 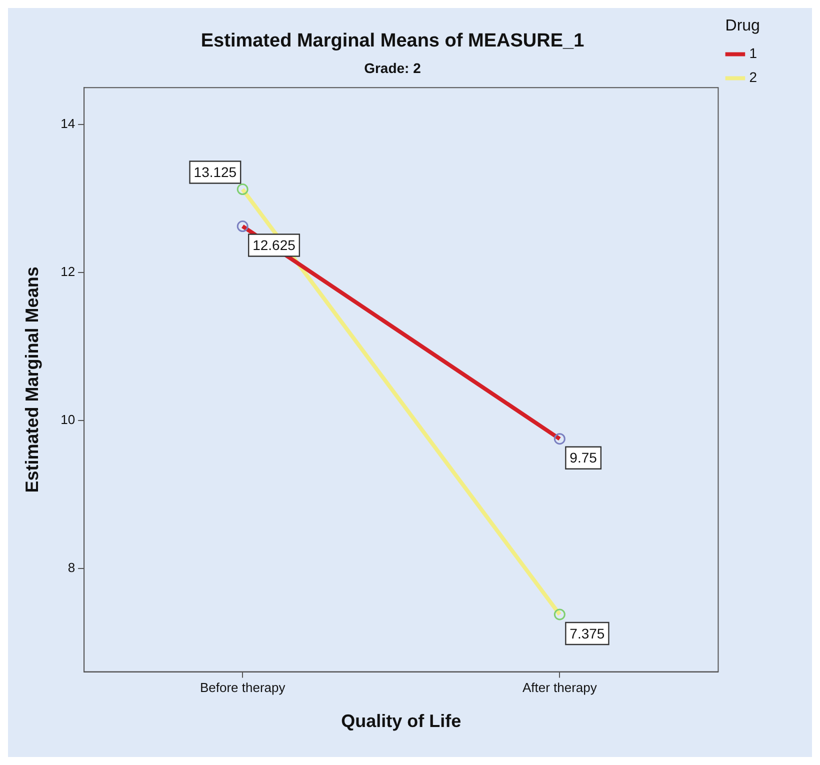 What do you see at coordinates (587, 633) in the screenshot?
I see `data-label: 7.375` at bounding box center [587, 633].